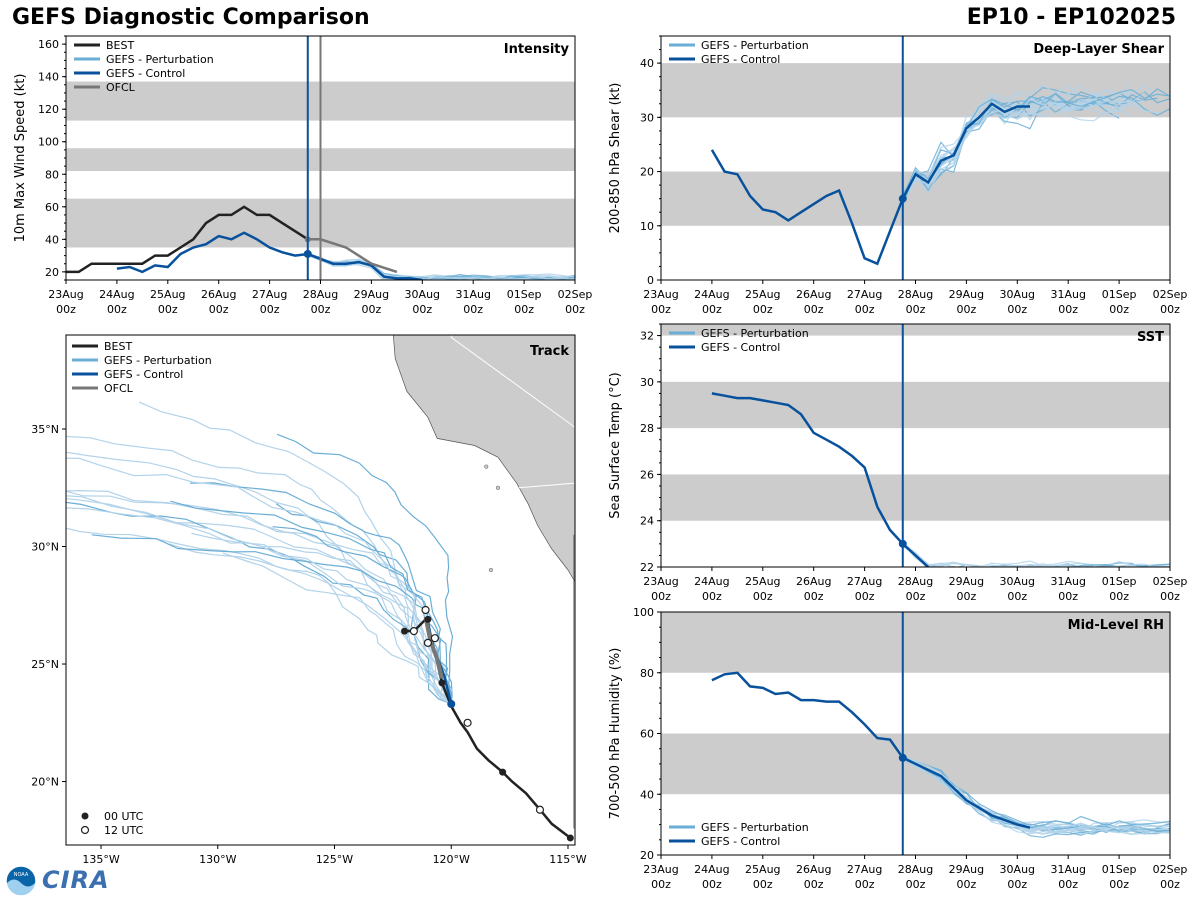 Image resolution: width=1200 pixels, height=902 pixels. Describe the element at coordinates (21, 881) in the screenshot. I see `noaa-logo-icon: NOAA` at that location.